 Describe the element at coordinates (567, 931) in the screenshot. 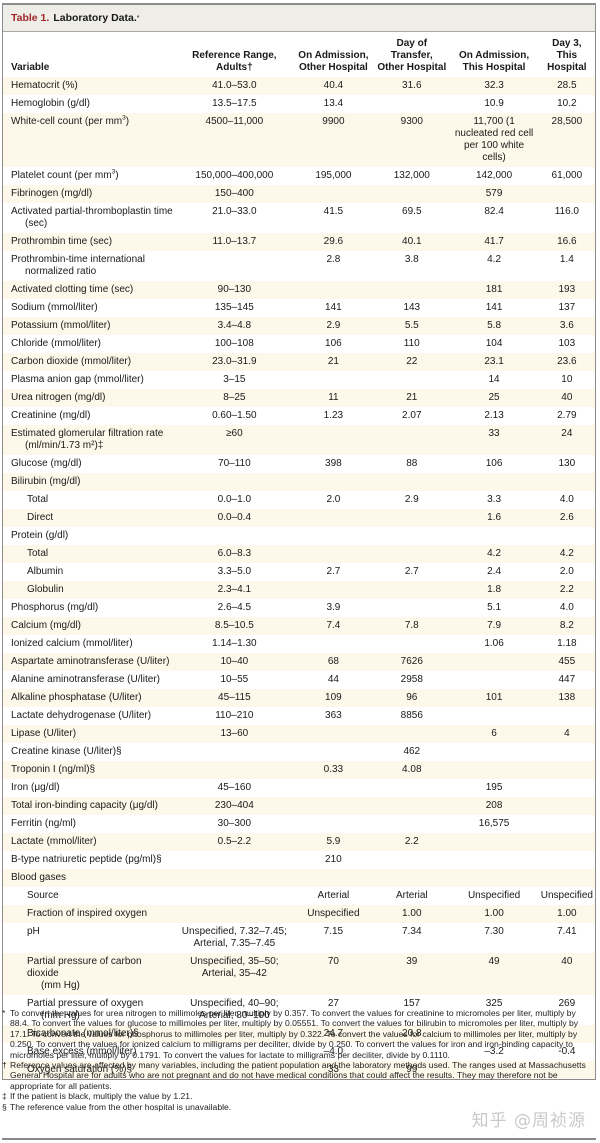

I see `day3-this-cell: 7.41` at that location.